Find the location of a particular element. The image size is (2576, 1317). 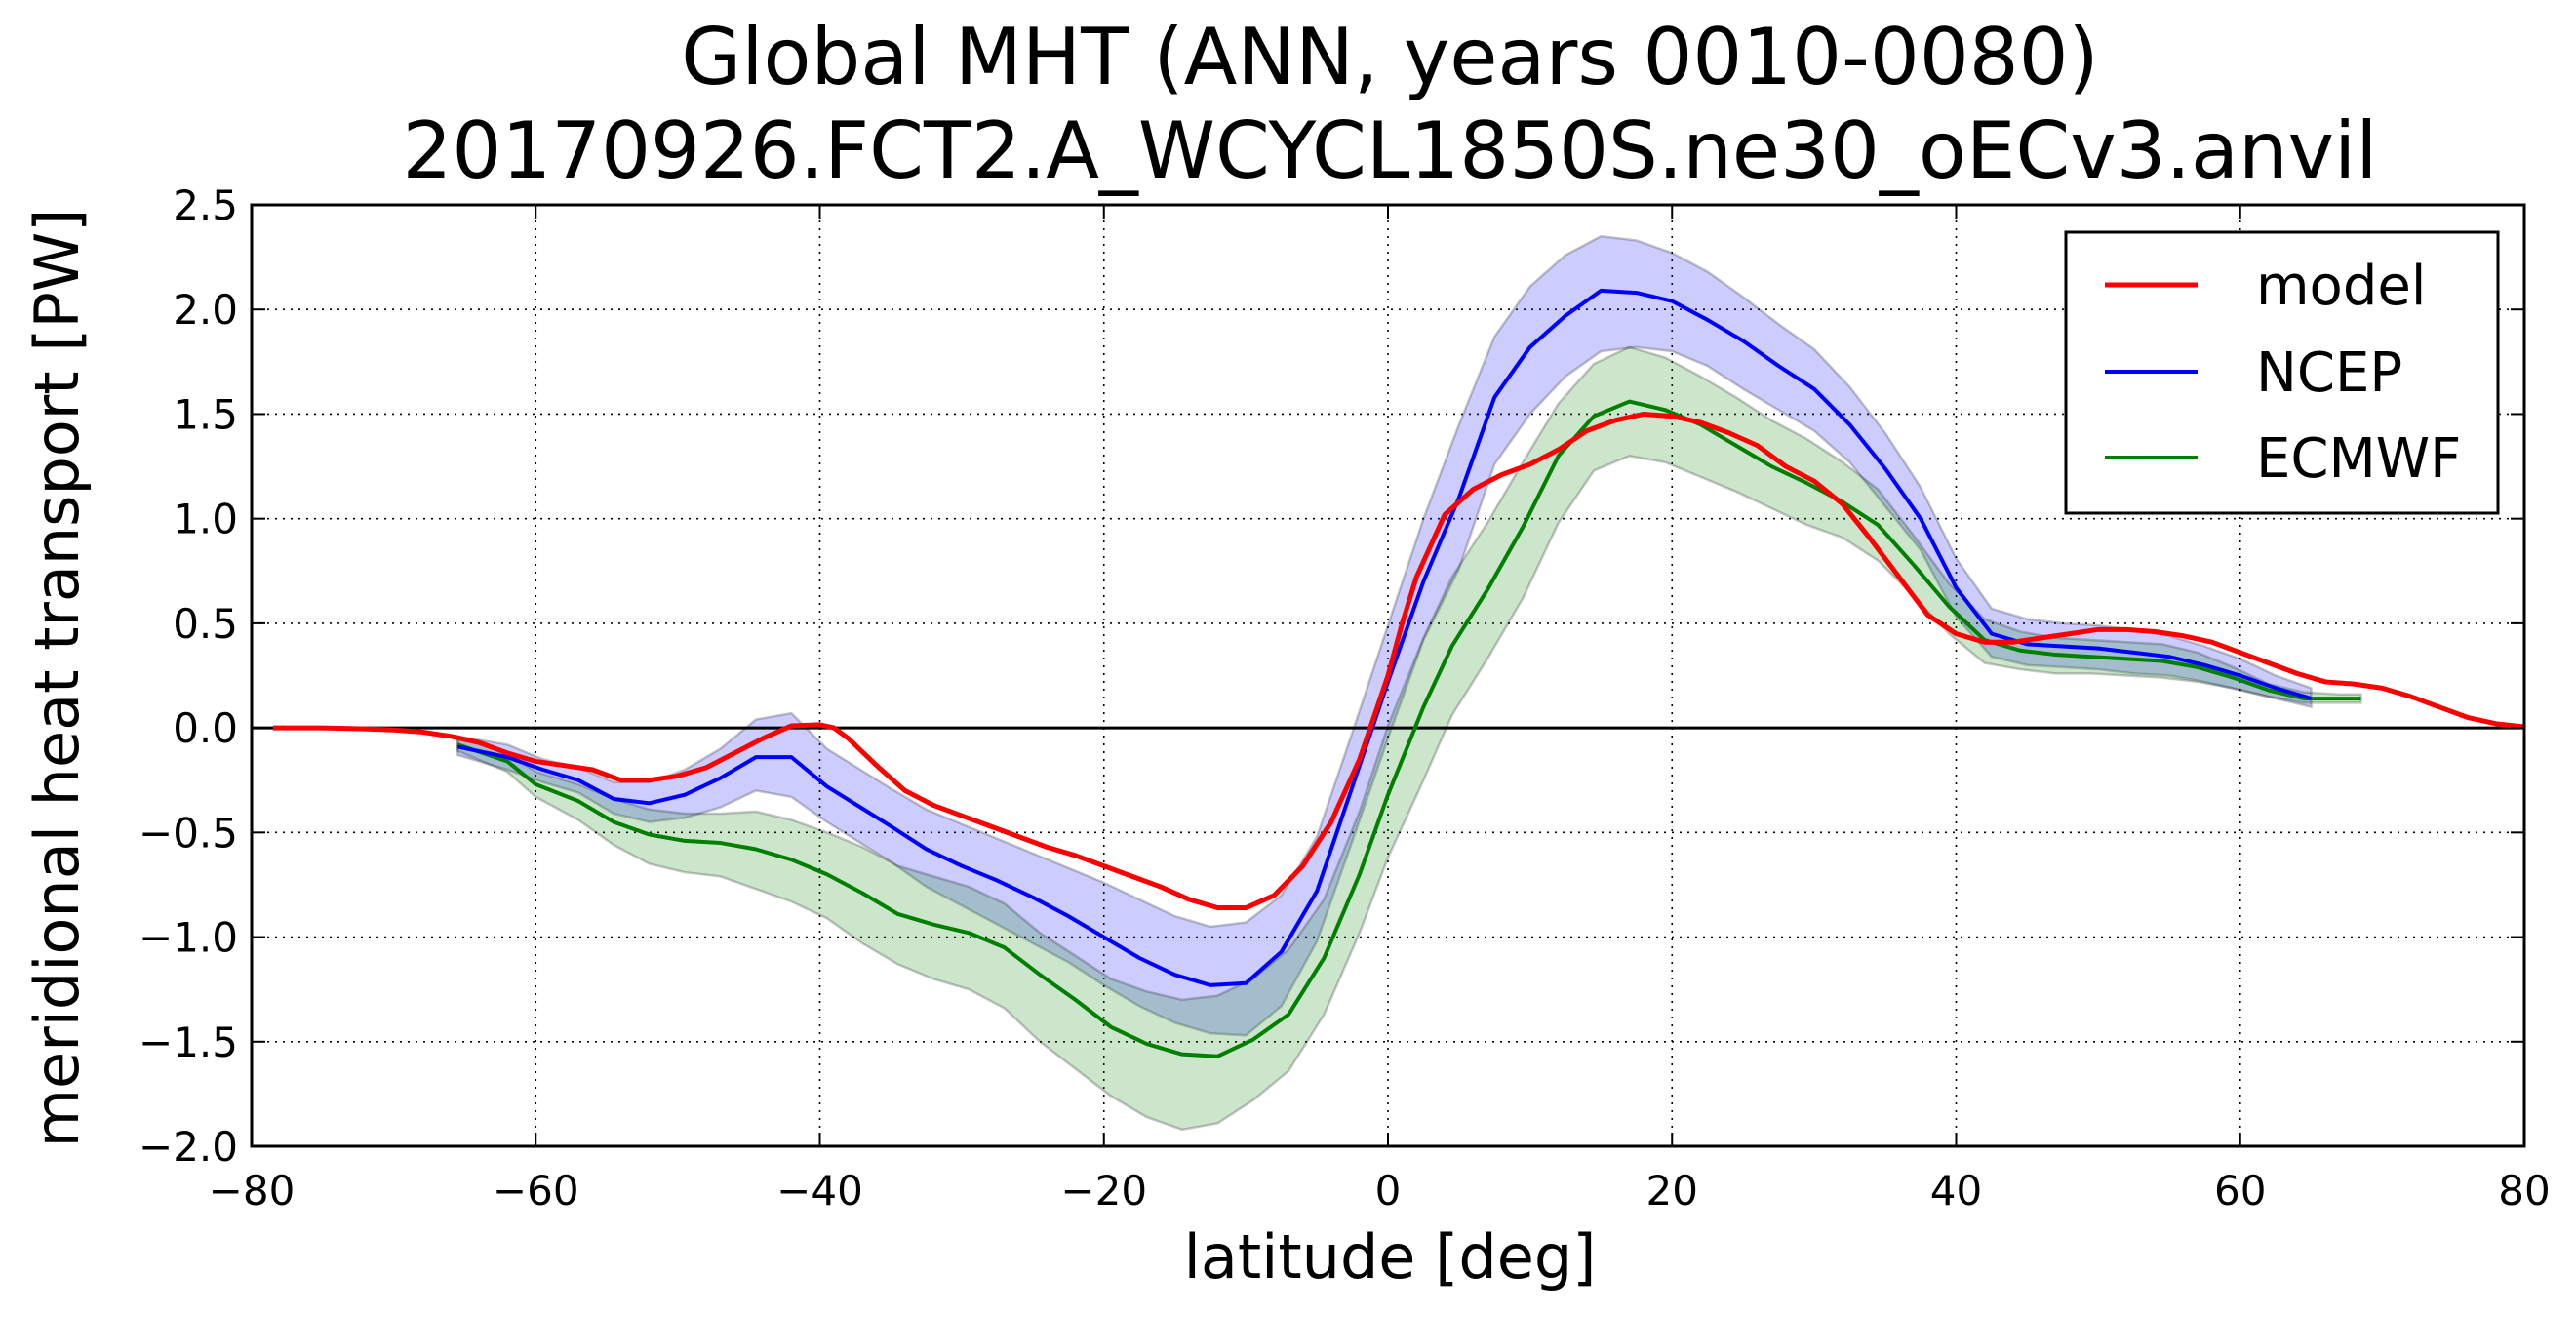

x-tick-label: 20 is located at coordinates (1672, 1191).